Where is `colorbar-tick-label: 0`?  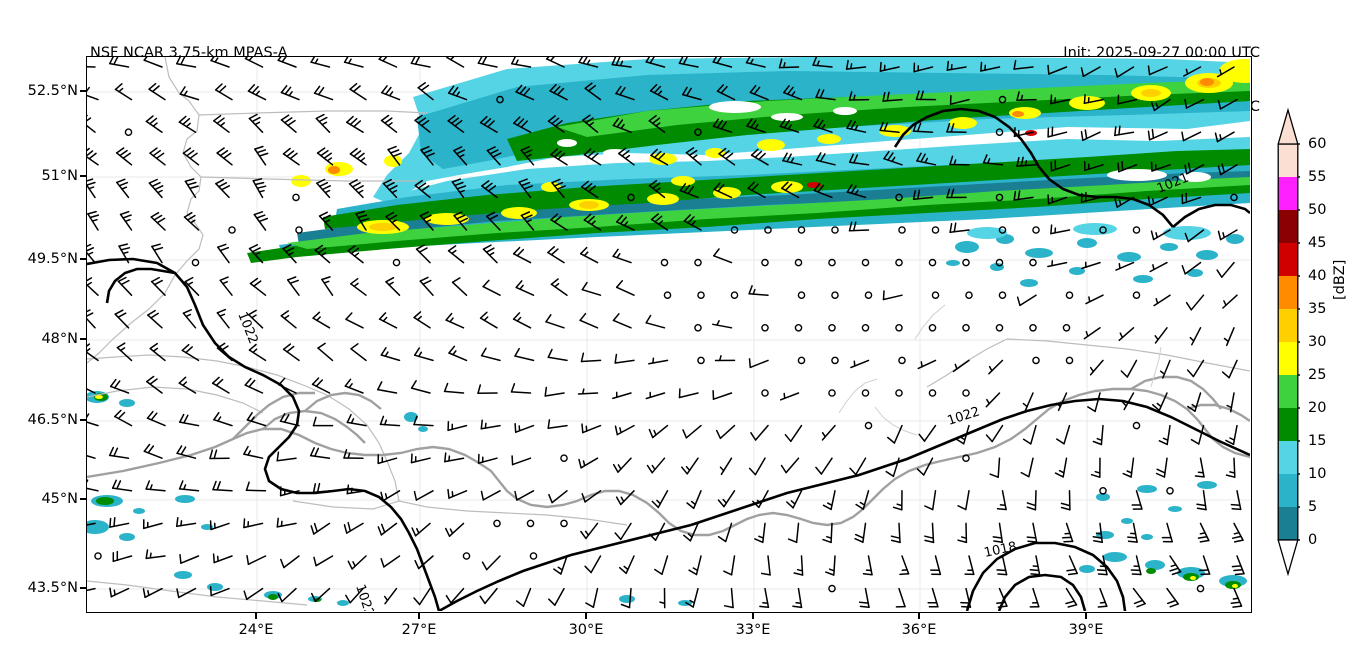
colorbar-tick-label: 0 is located at coordinates (1313, 540).